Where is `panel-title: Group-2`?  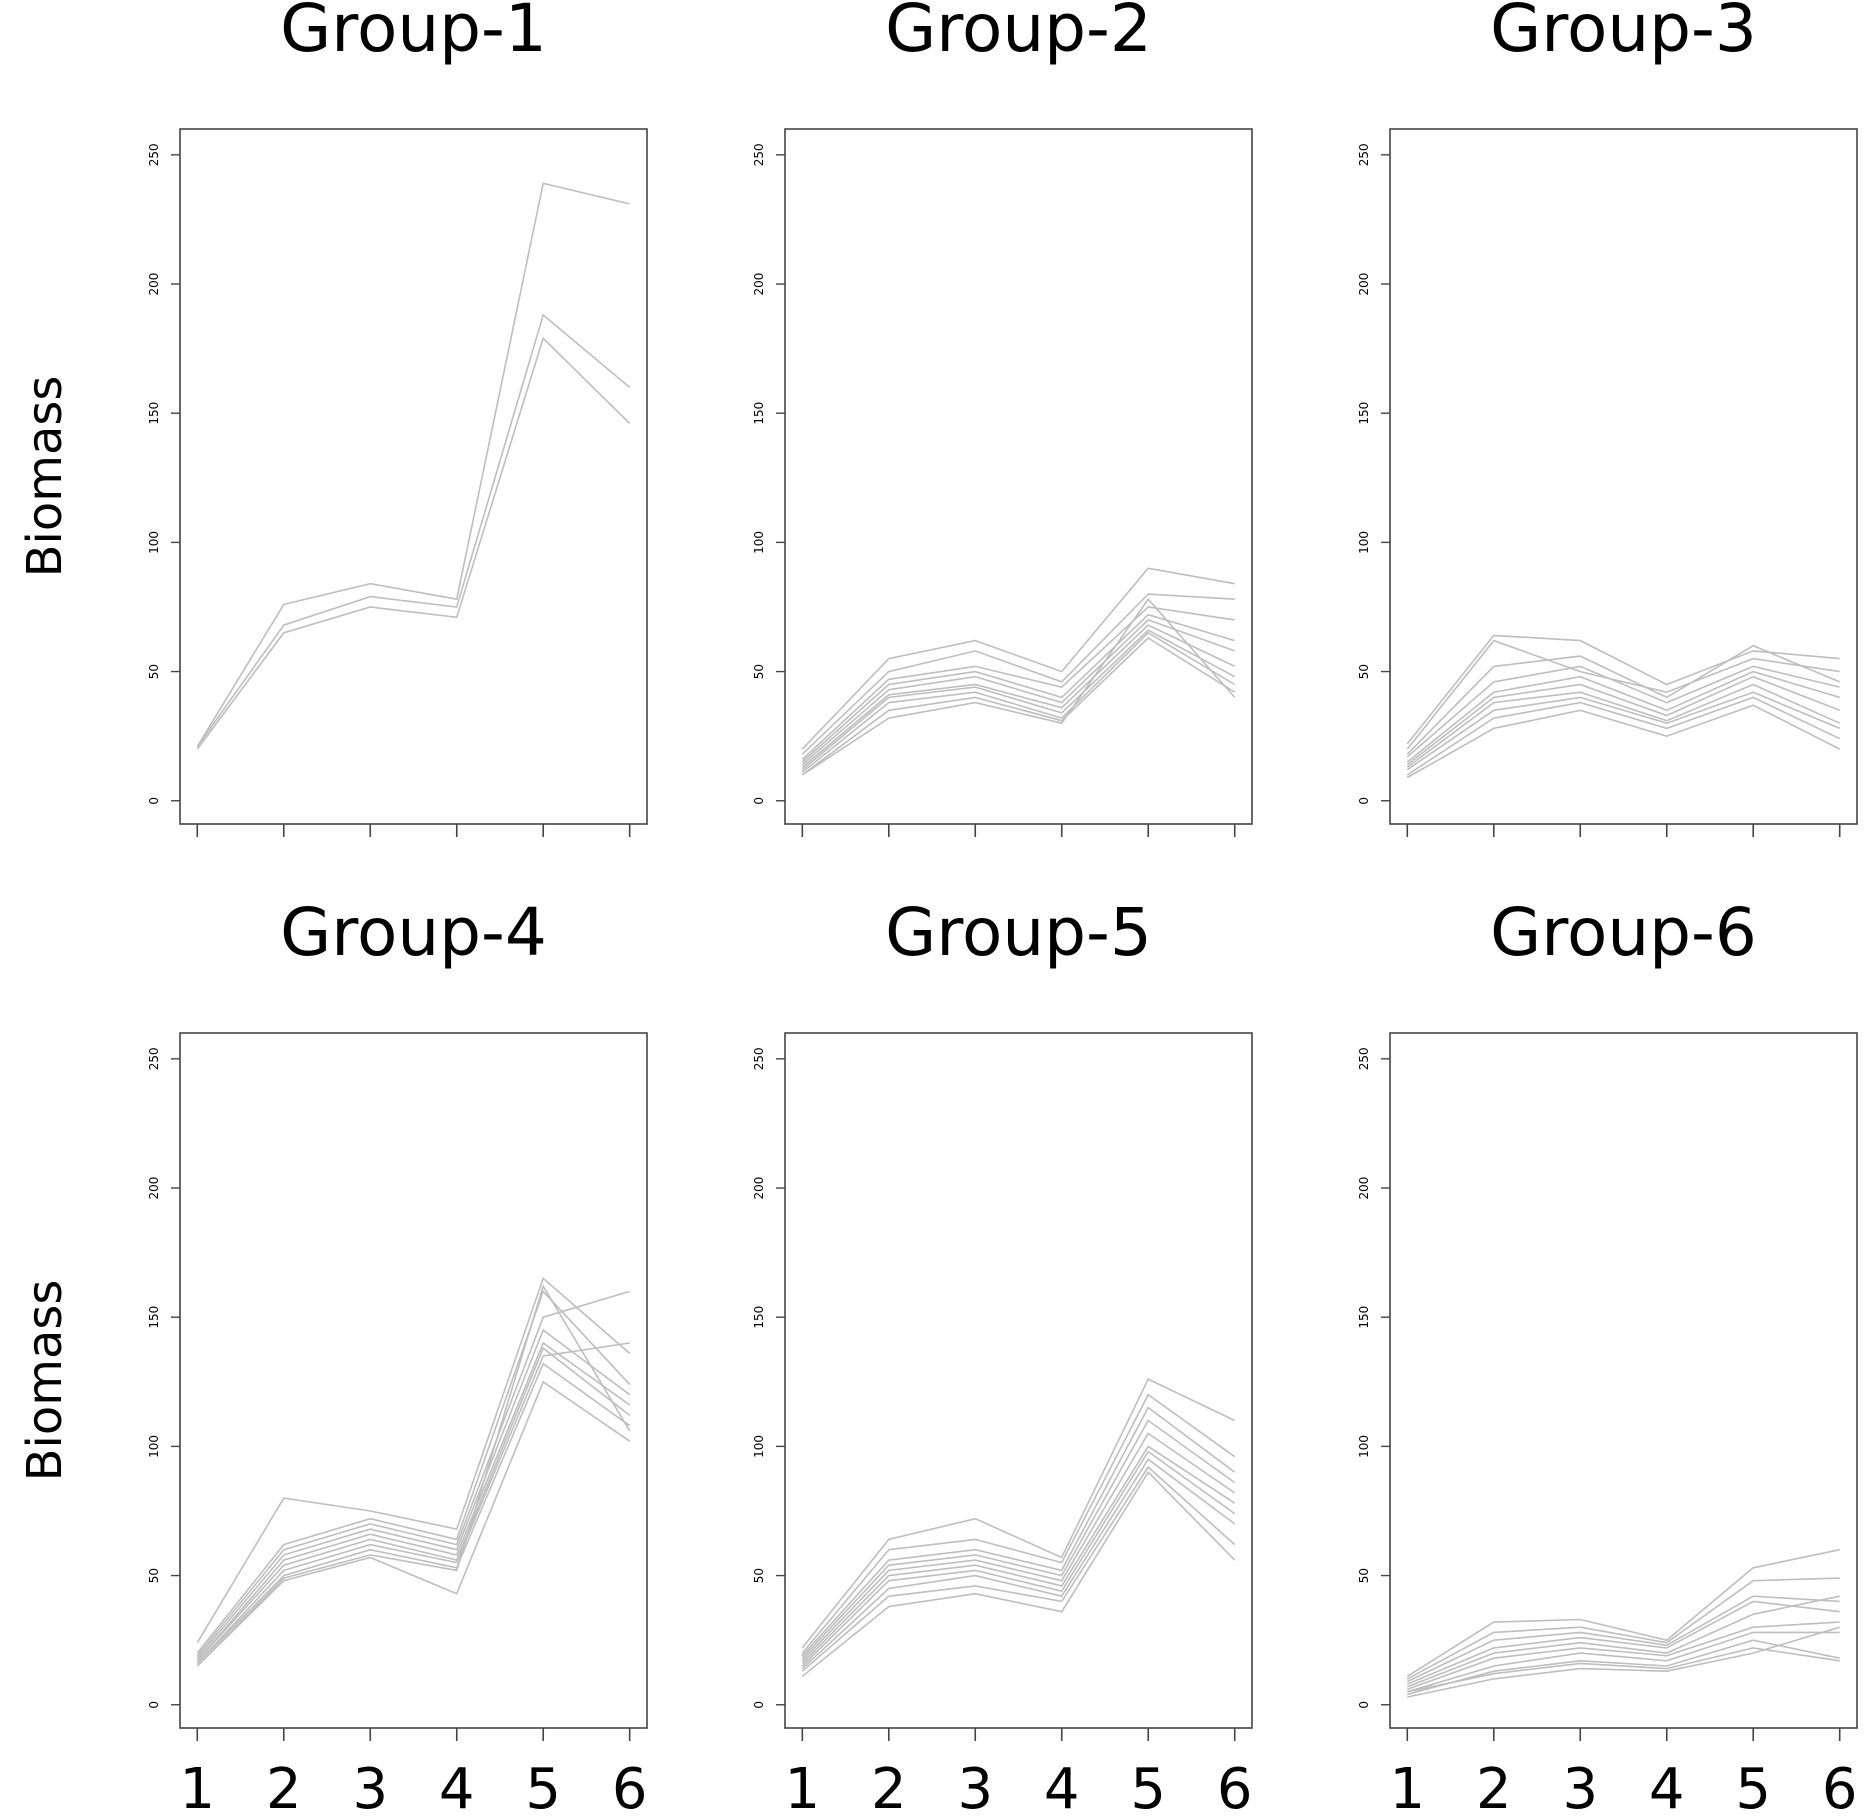
panel-title: Group-2 is located at coordinates (1018, 33).